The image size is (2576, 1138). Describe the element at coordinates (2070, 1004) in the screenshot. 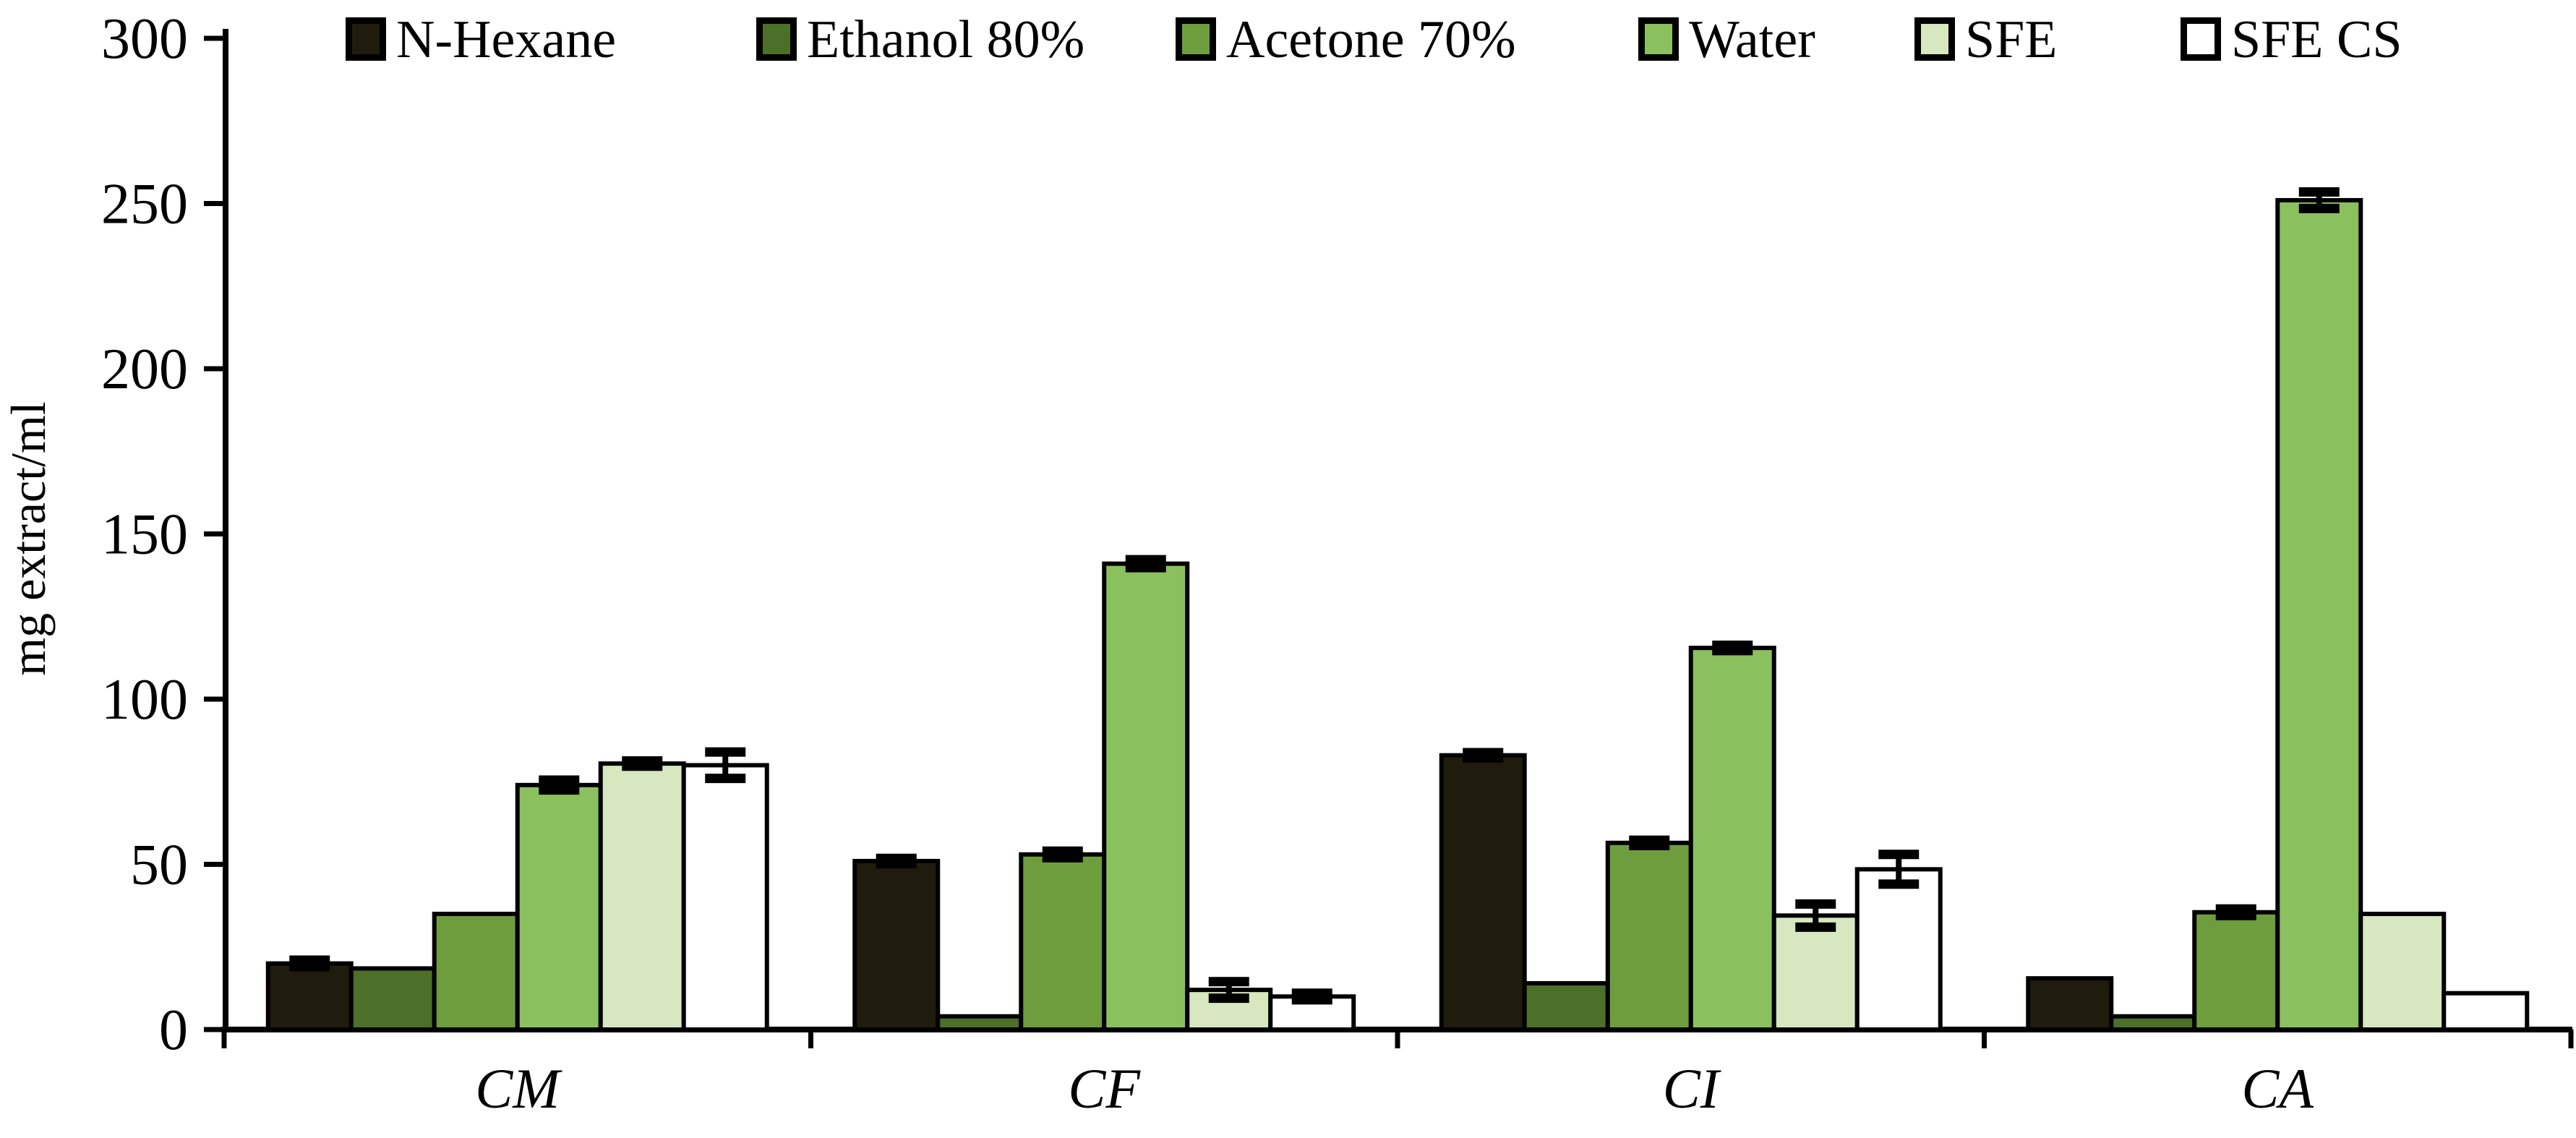

I see `bar-n-hexane-ca` at that location.